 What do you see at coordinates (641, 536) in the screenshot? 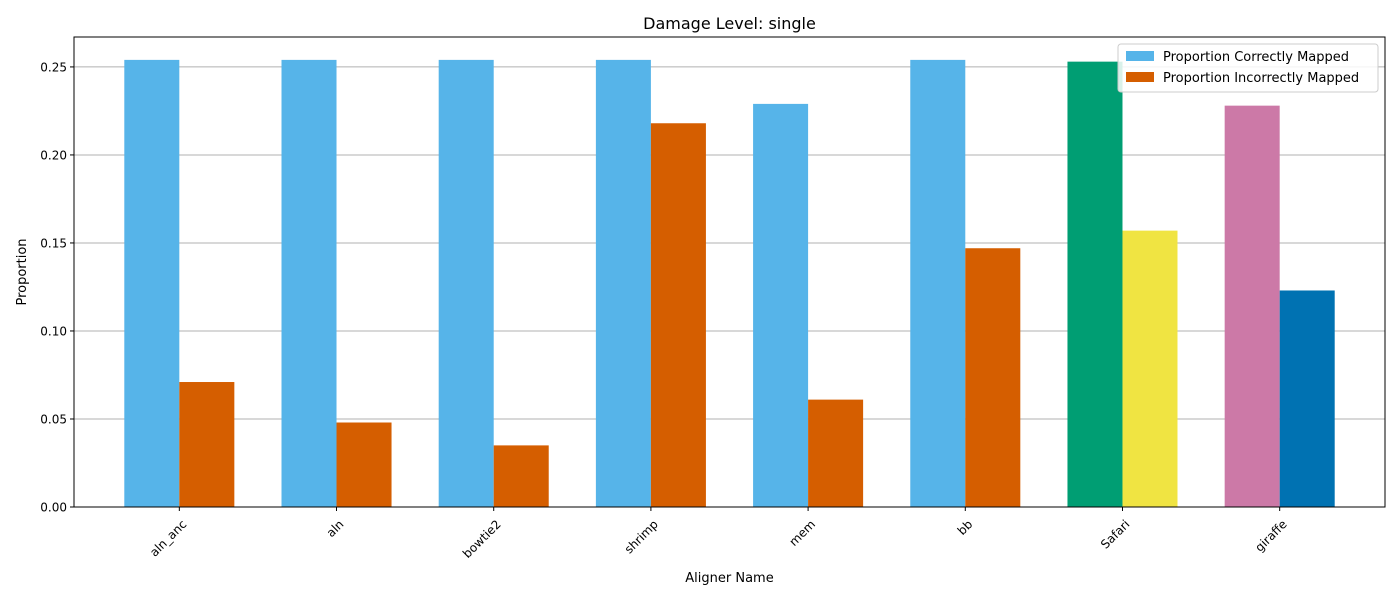
I see `x-tick-label: shrimp` at bounding box center [641, 536].